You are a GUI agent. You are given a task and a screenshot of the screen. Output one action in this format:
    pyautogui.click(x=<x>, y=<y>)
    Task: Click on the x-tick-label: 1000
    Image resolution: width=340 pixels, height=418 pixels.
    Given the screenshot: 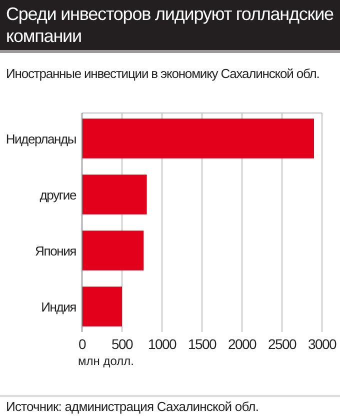 What is the action you would take?
    pyautogui.click(x=162, y=344)
    